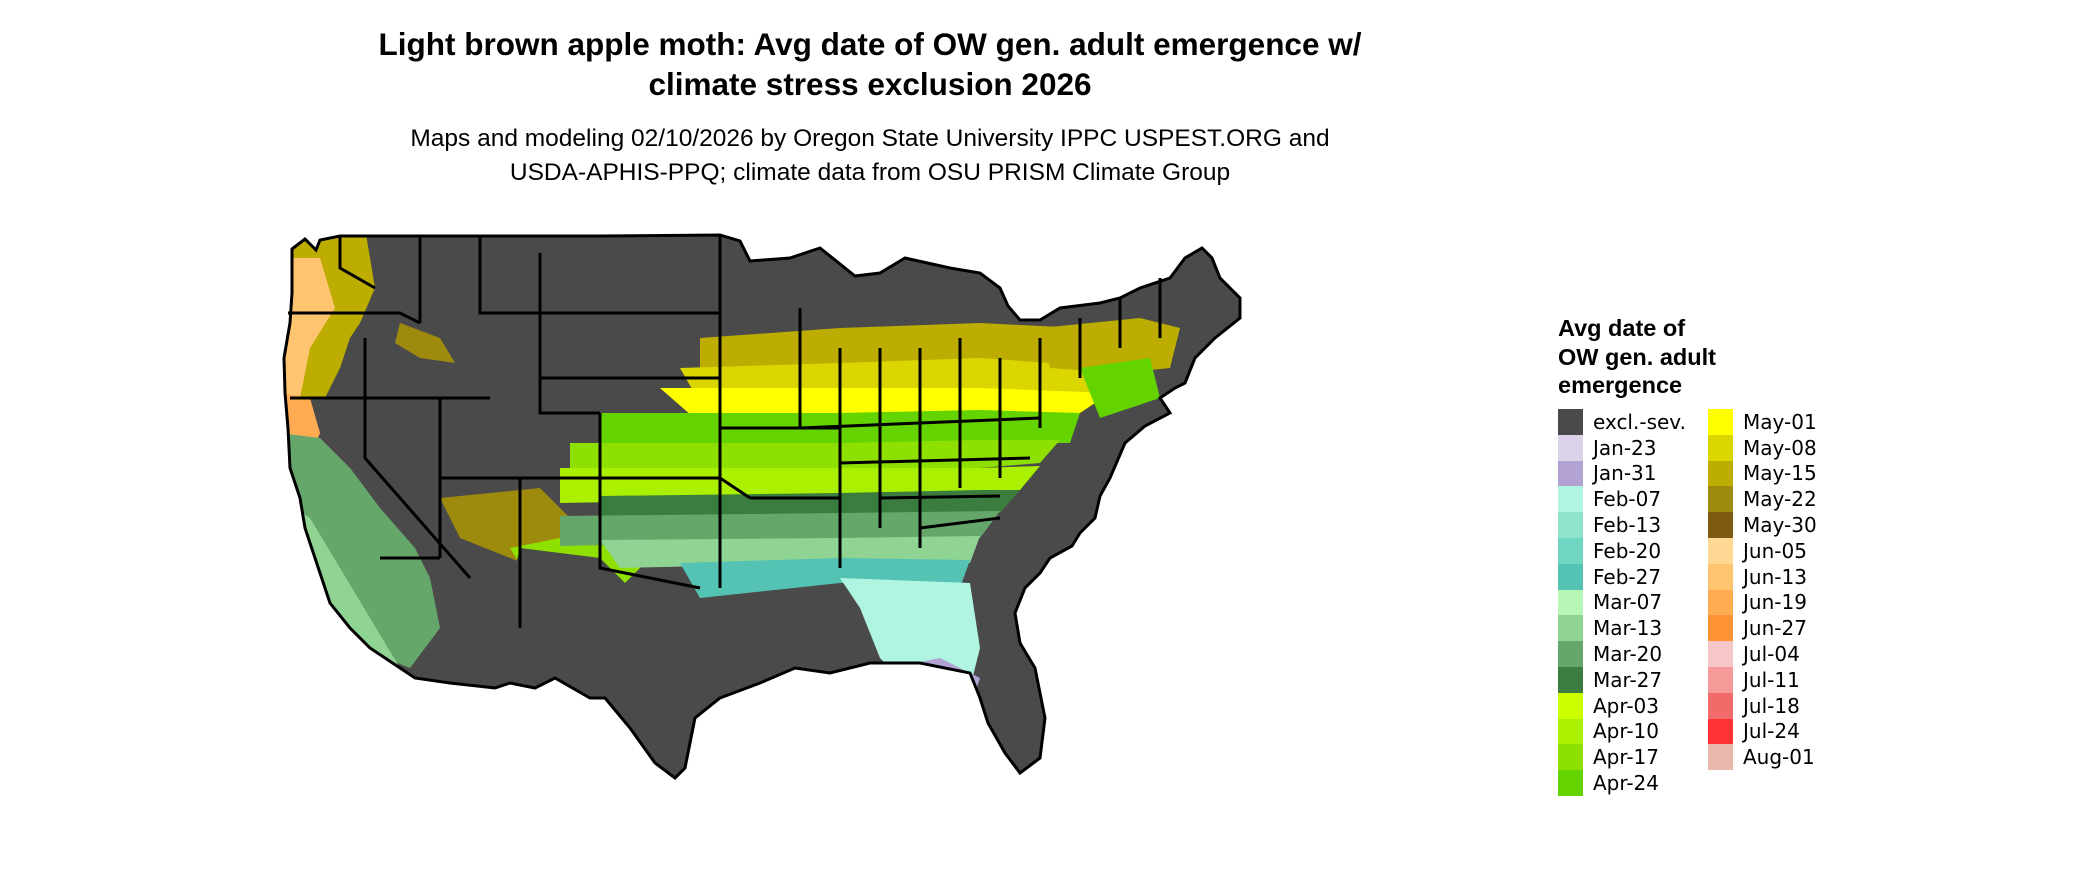 The height and width of the screenshot is (892, 2100). What do you see at coordinates (1622, 328) in the screenshot?
I see `legend-title-line-1: Avg date of` at bounding box center [1622, 328].